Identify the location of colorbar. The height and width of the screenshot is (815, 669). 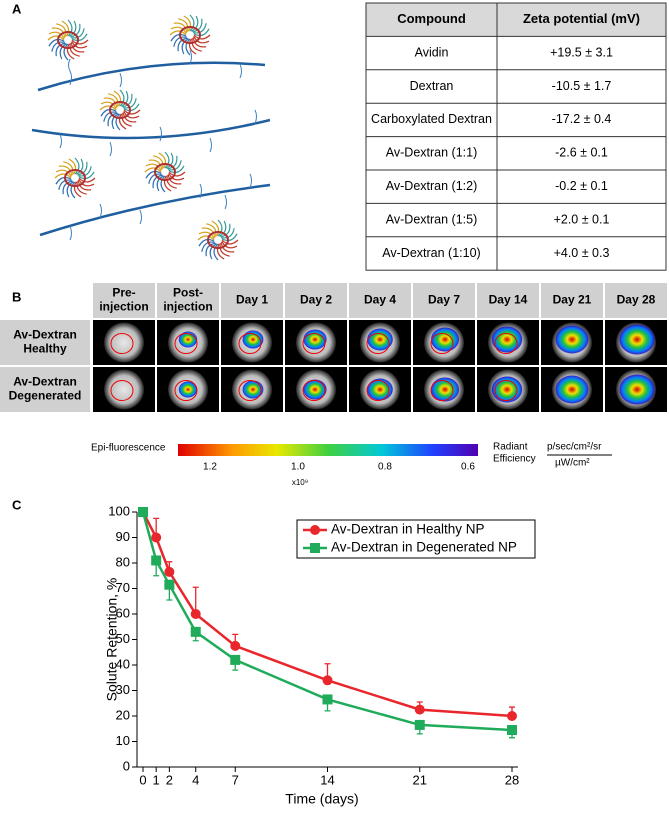
(328, 450).